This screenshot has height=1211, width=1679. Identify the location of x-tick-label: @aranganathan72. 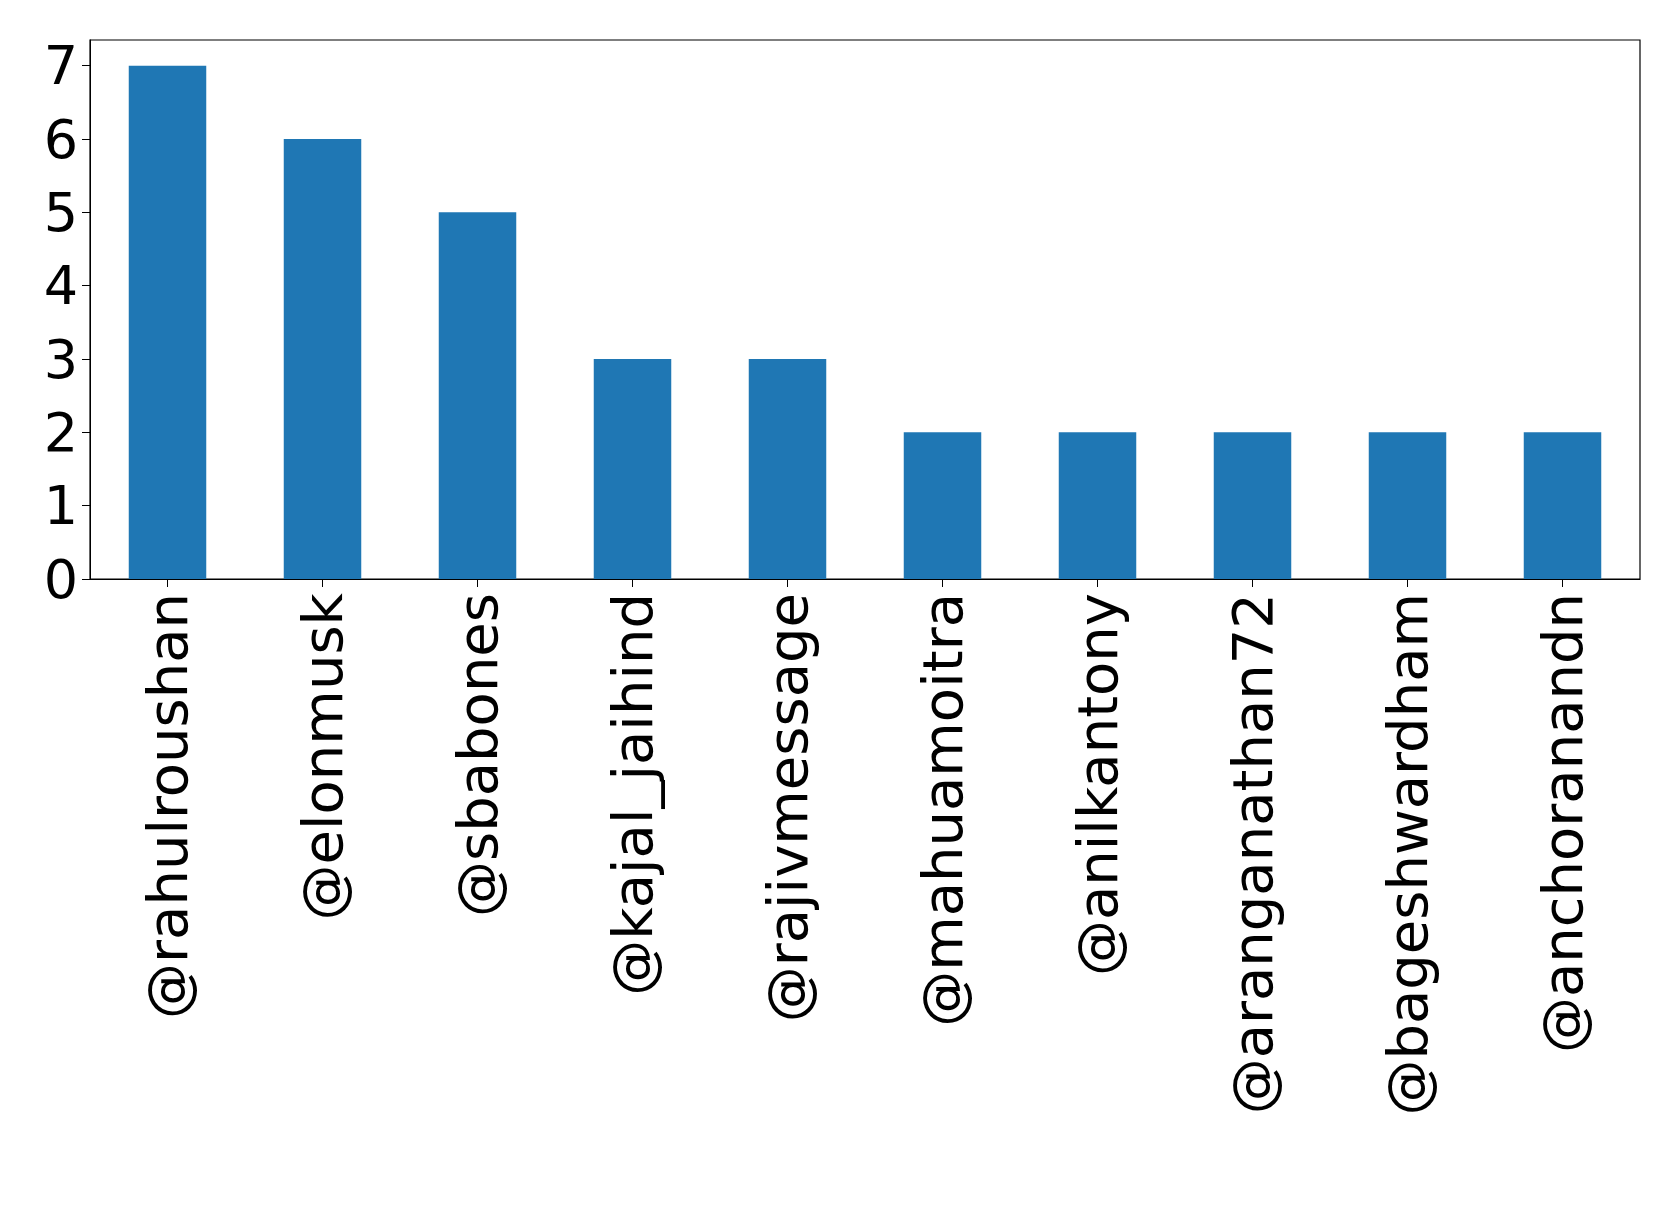
(1252, 854).